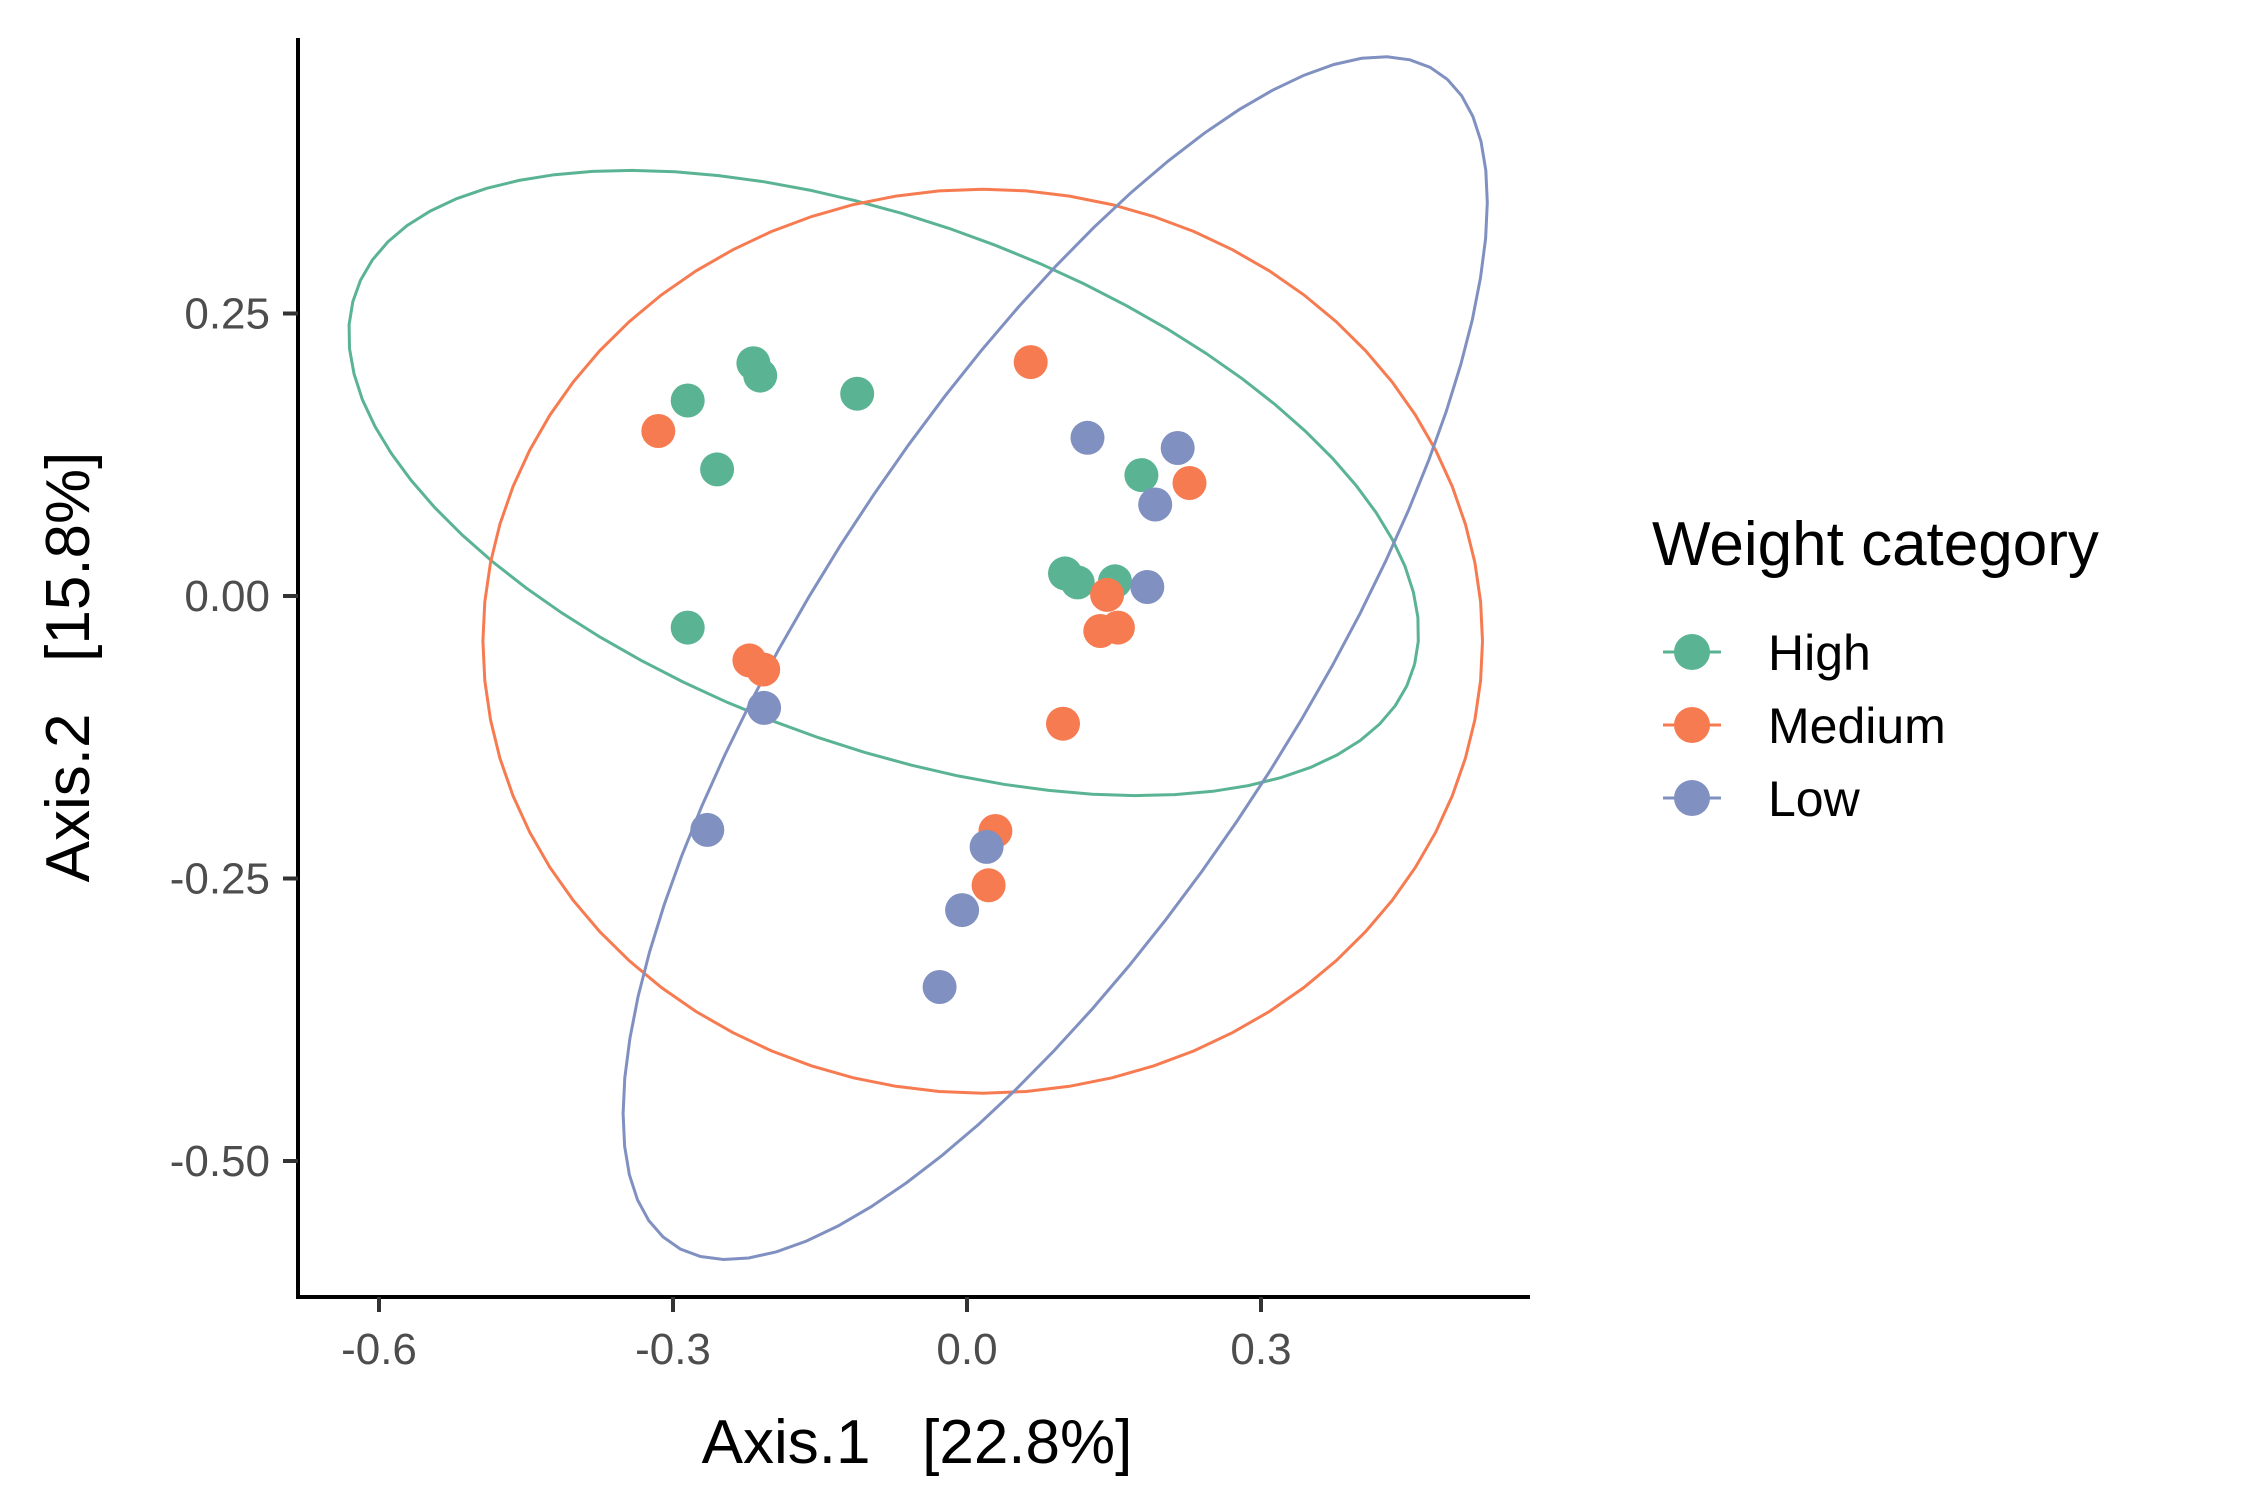 Image resolution: width=2250 pixels, height=1500 pixels. Describe the element at coordinates (1692, 652) in the screenshot. I see `legend-key-high` at that location.